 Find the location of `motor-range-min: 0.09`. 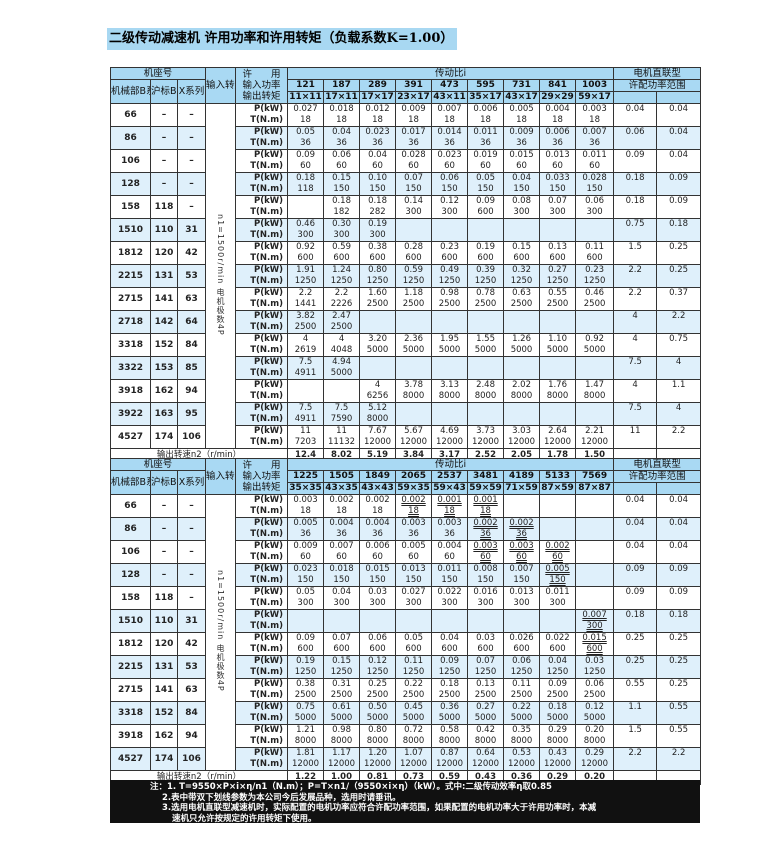

motor-range-min: 0.09 is located at coordinates (679, 184).